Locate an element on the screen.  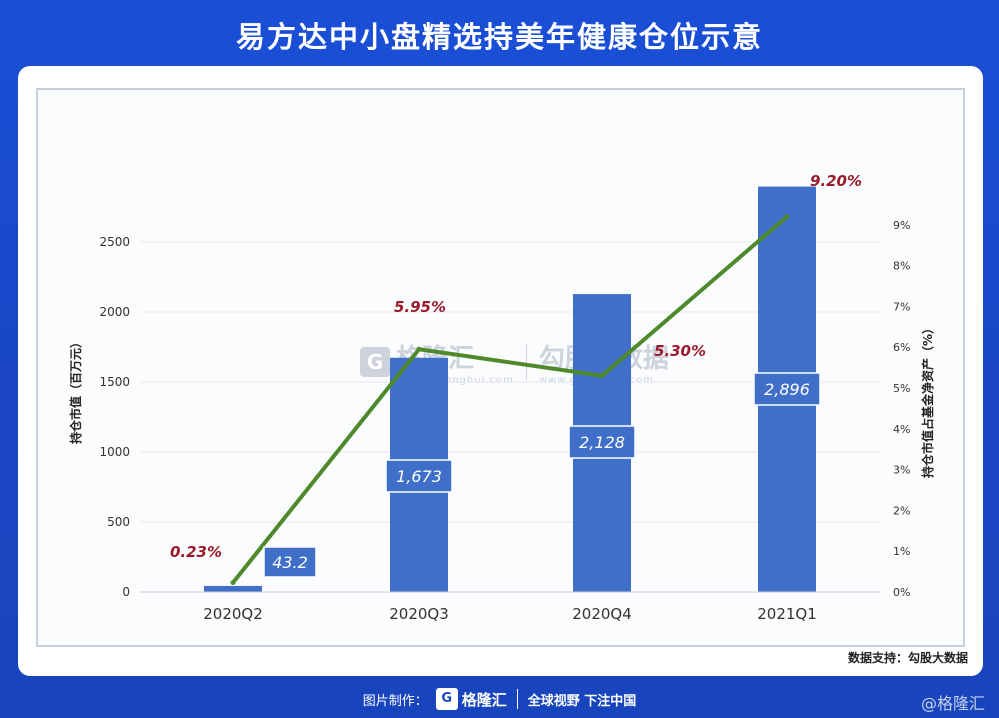
watermark-data-brand: 勾股大数据 is located at coordinates (603, 359).